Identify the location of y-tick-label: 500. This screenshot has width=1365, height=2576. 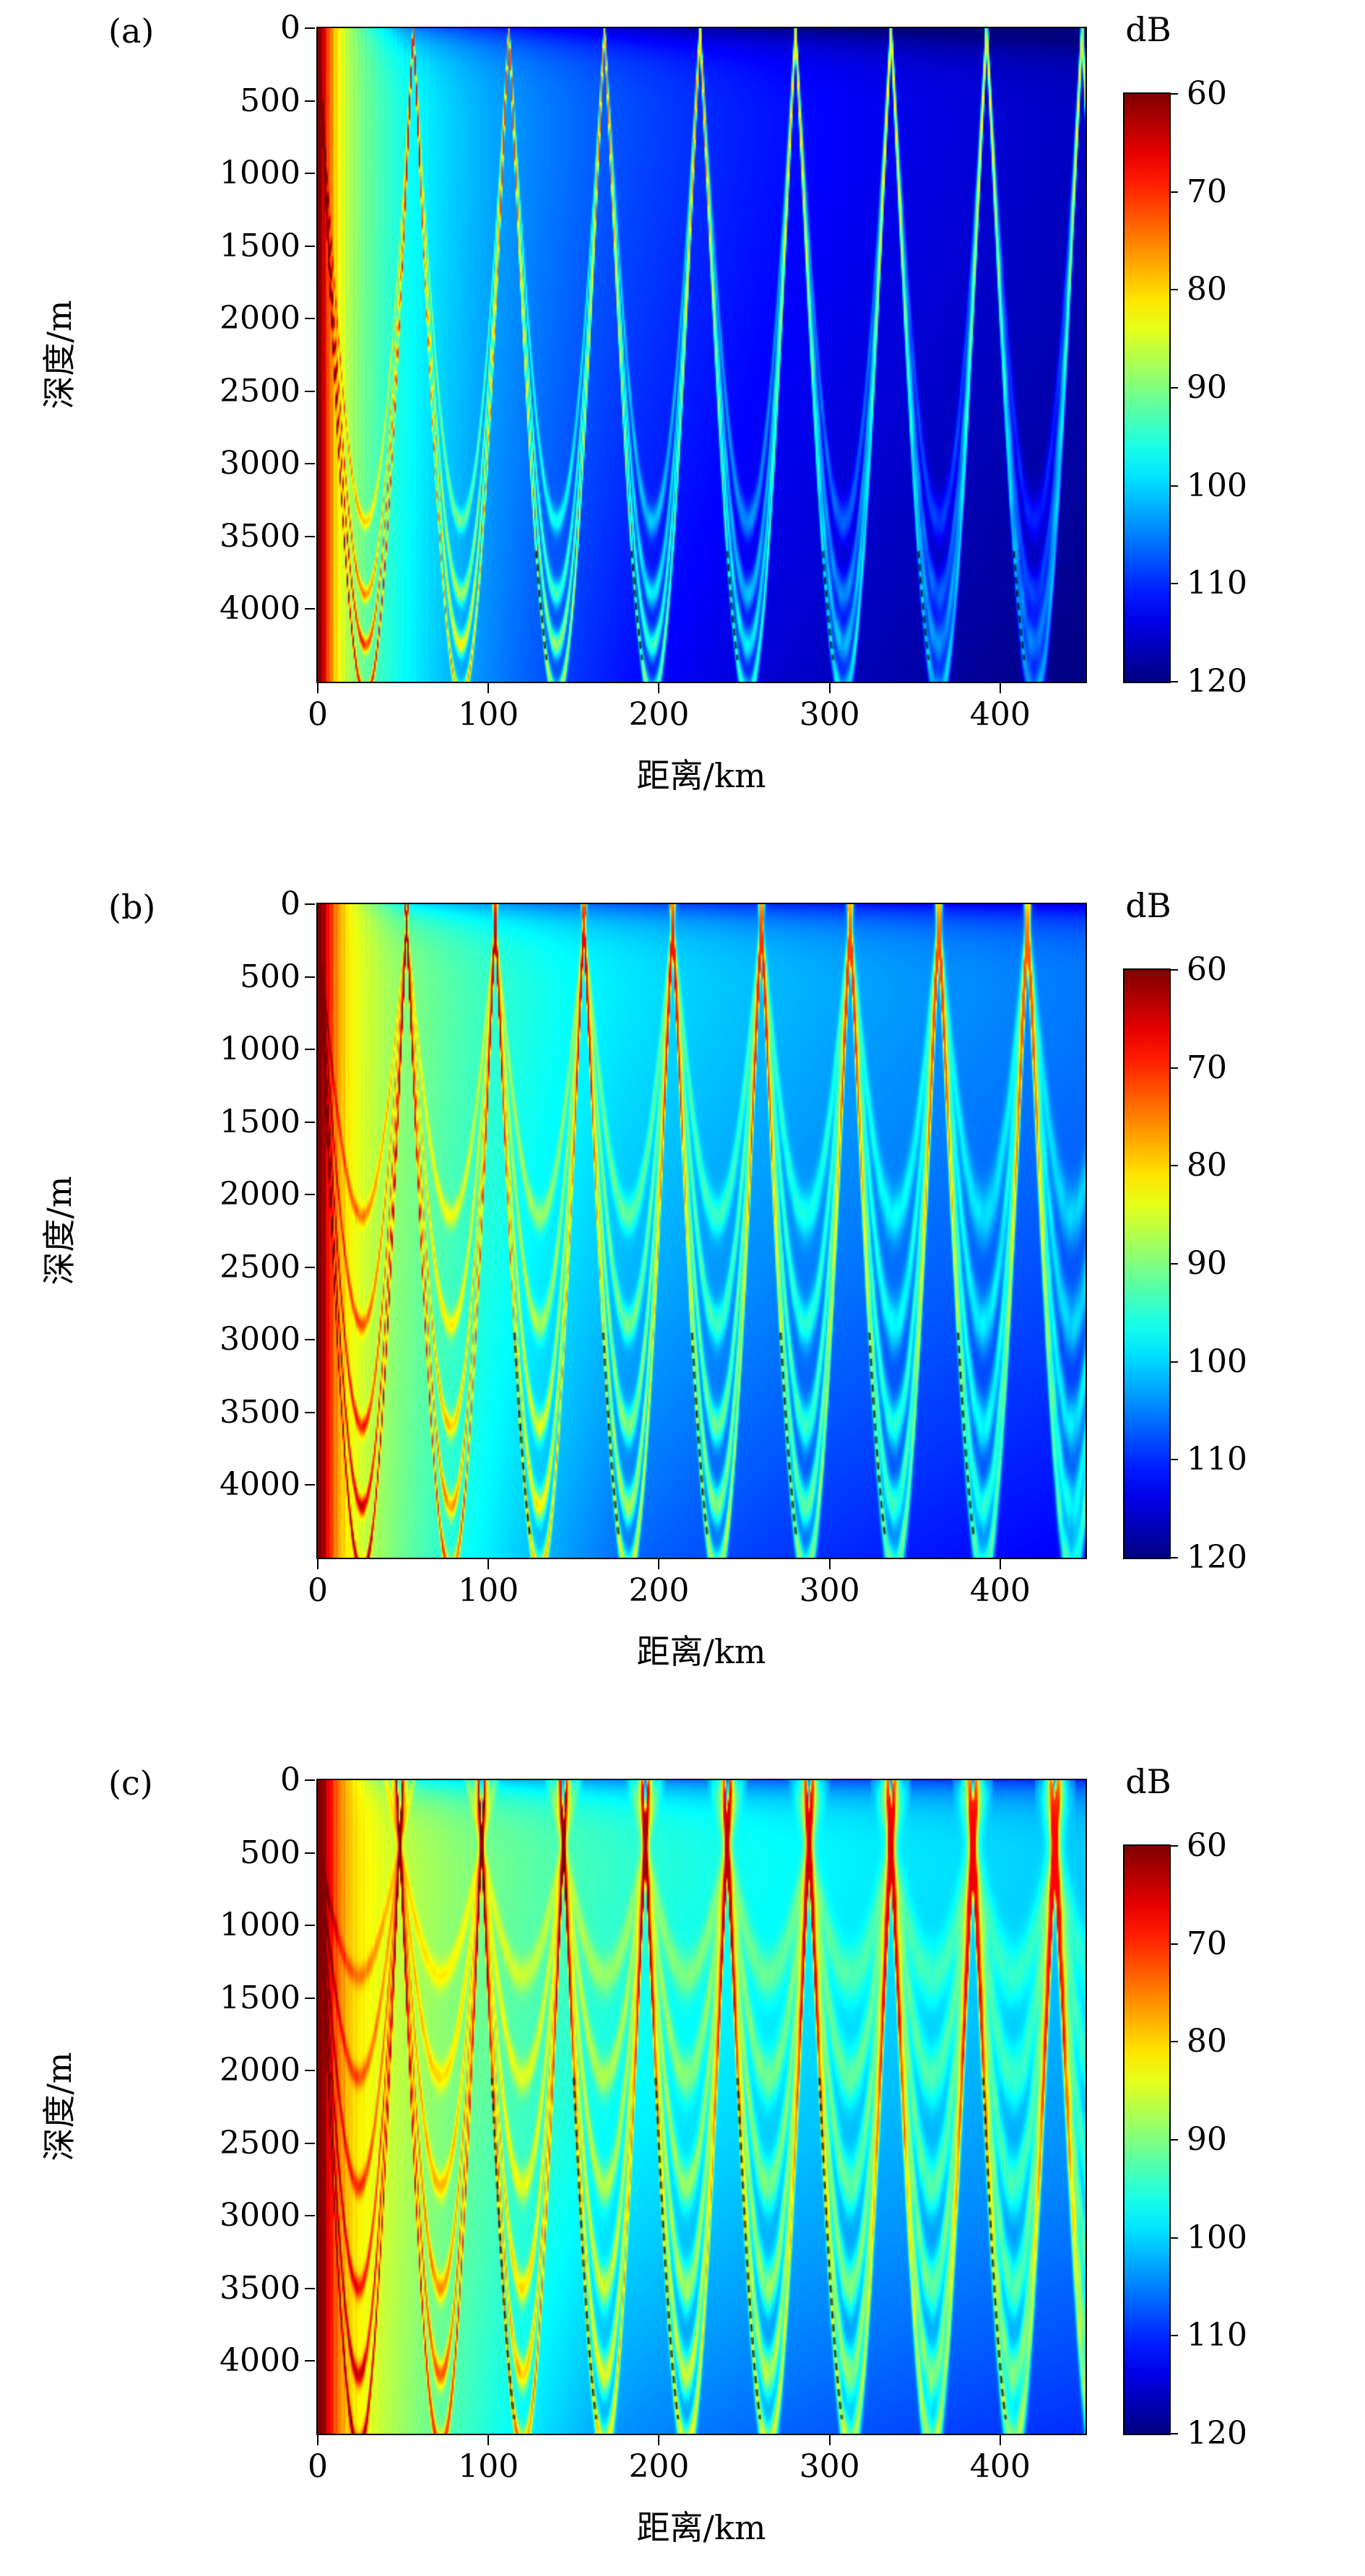
(270, 100).